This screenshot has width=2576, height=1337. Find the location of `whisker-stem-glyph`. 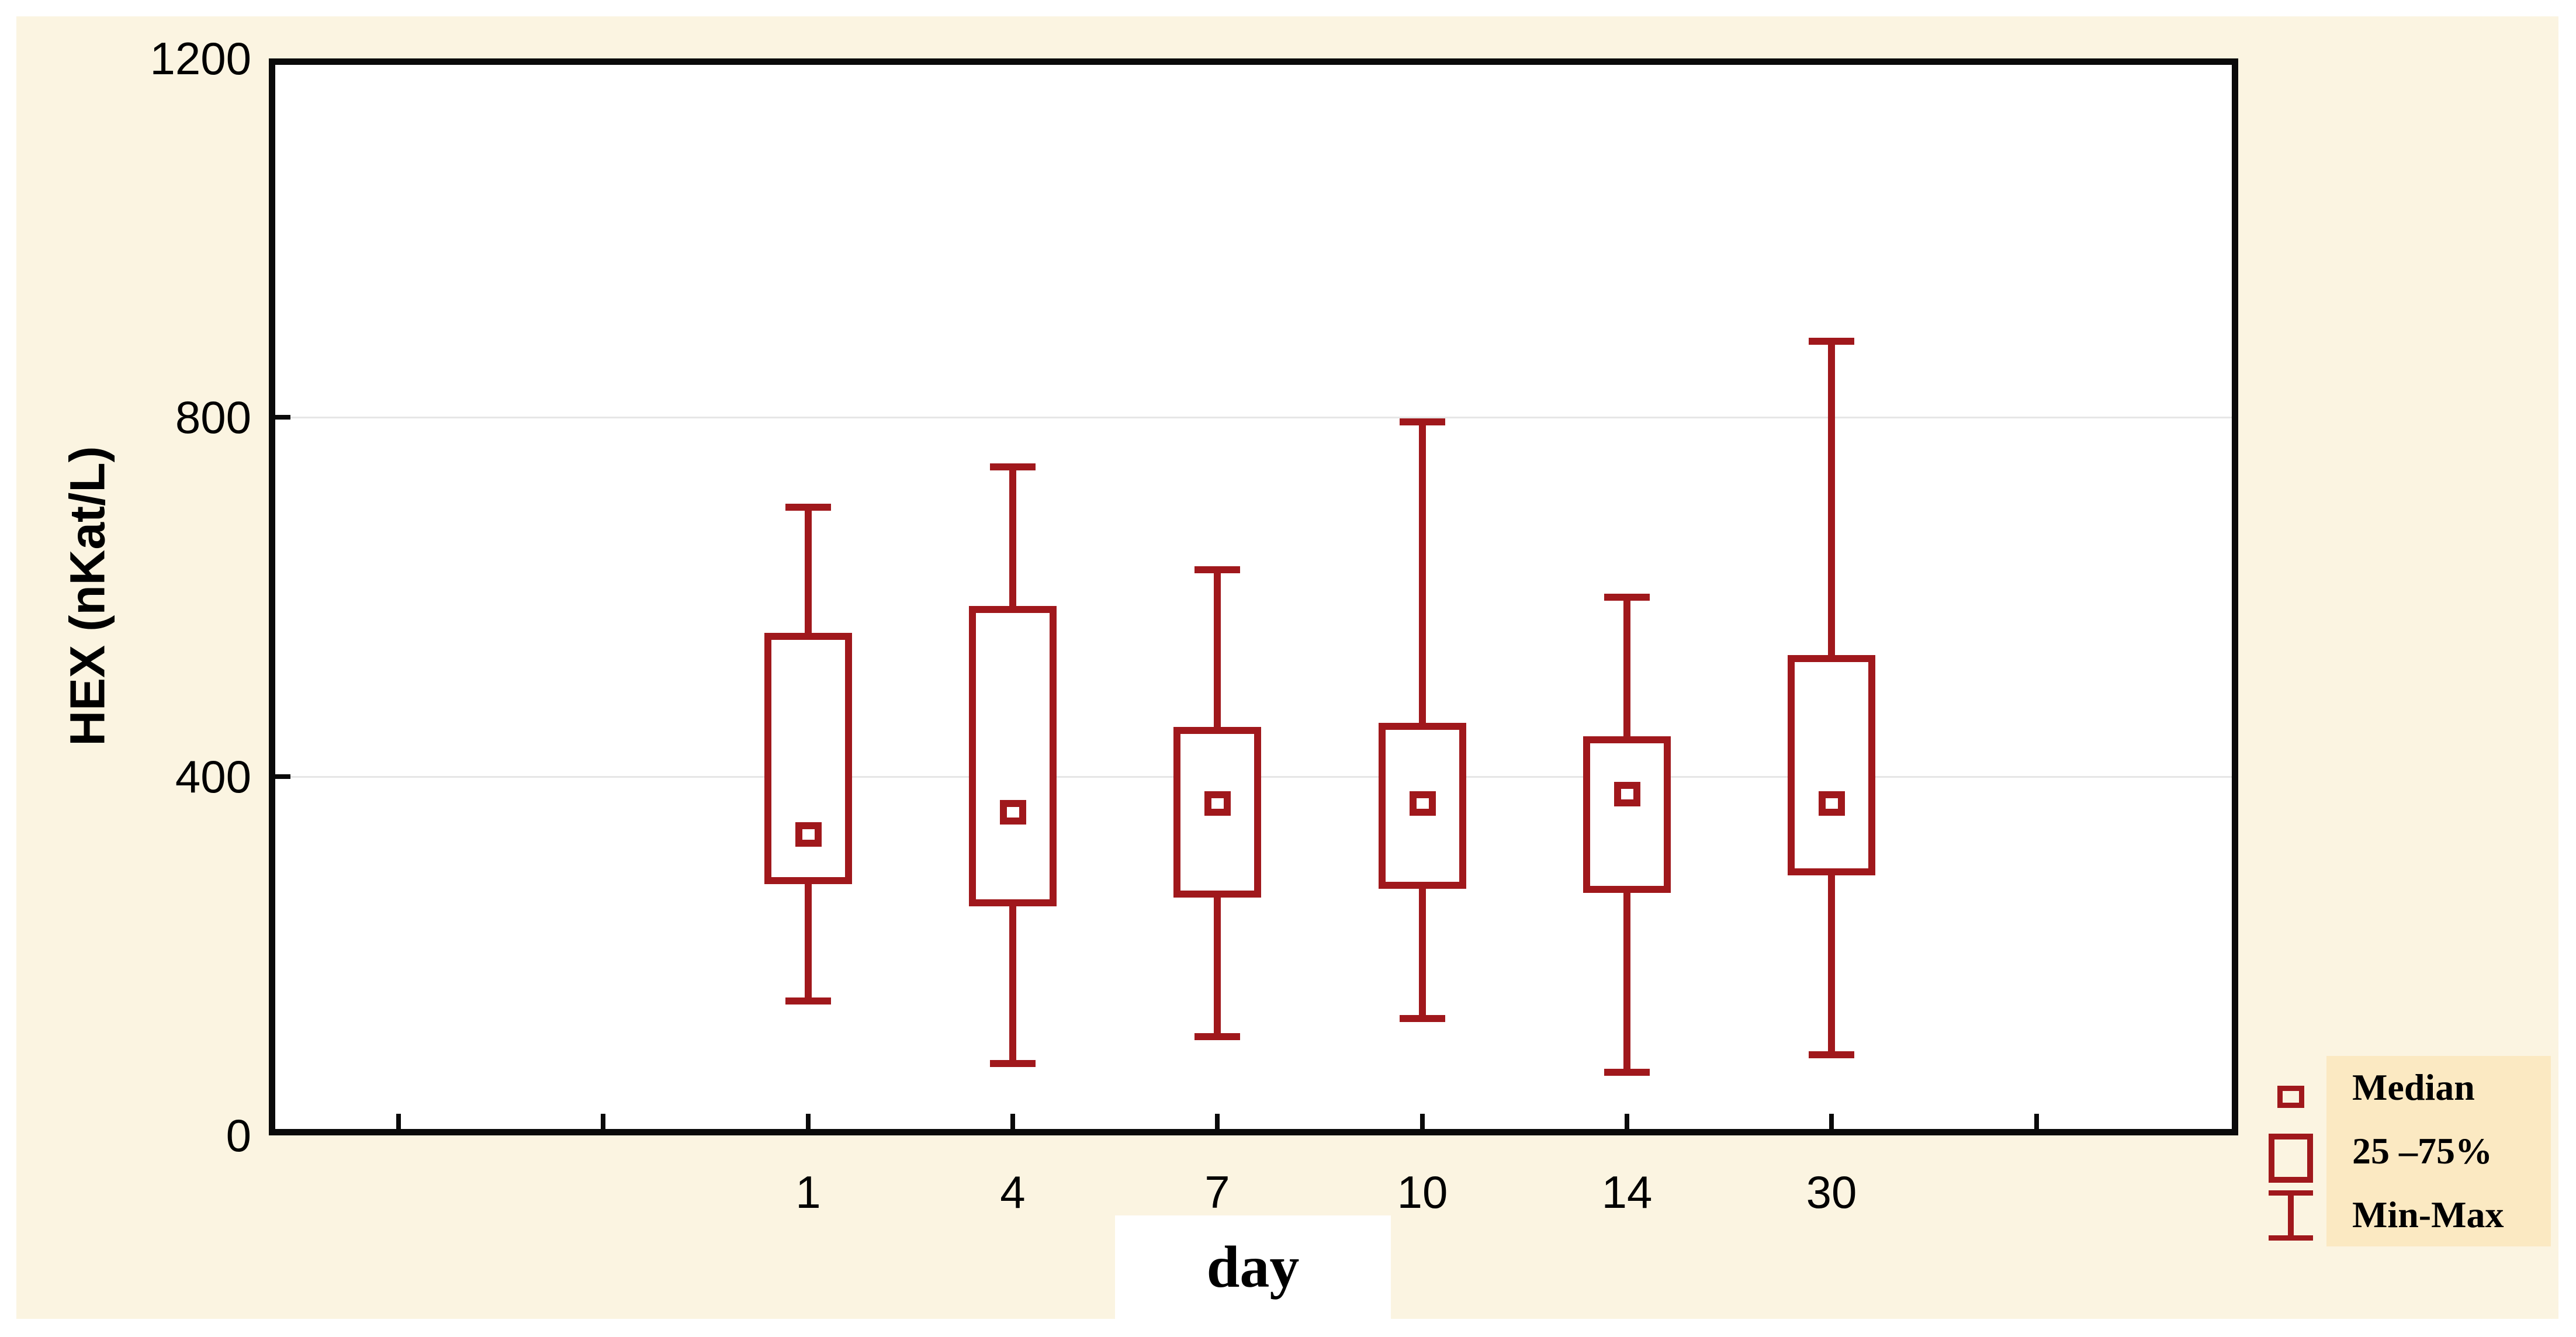

whisker-stem-glyph is located at coordinates (2291, 1215).